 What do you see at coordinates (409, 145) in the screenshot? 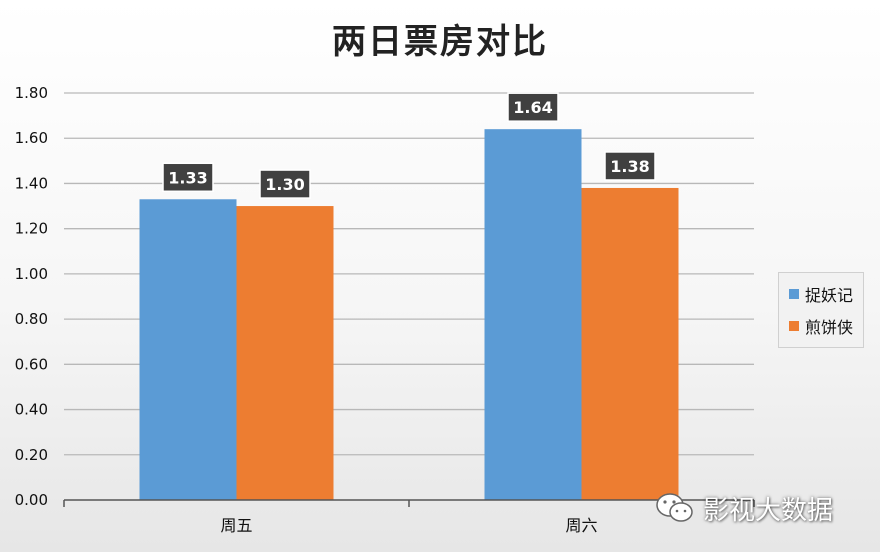
I see `data-labels: 1.33 1.30 1.64 1.38` at bounding box center [409, 145].